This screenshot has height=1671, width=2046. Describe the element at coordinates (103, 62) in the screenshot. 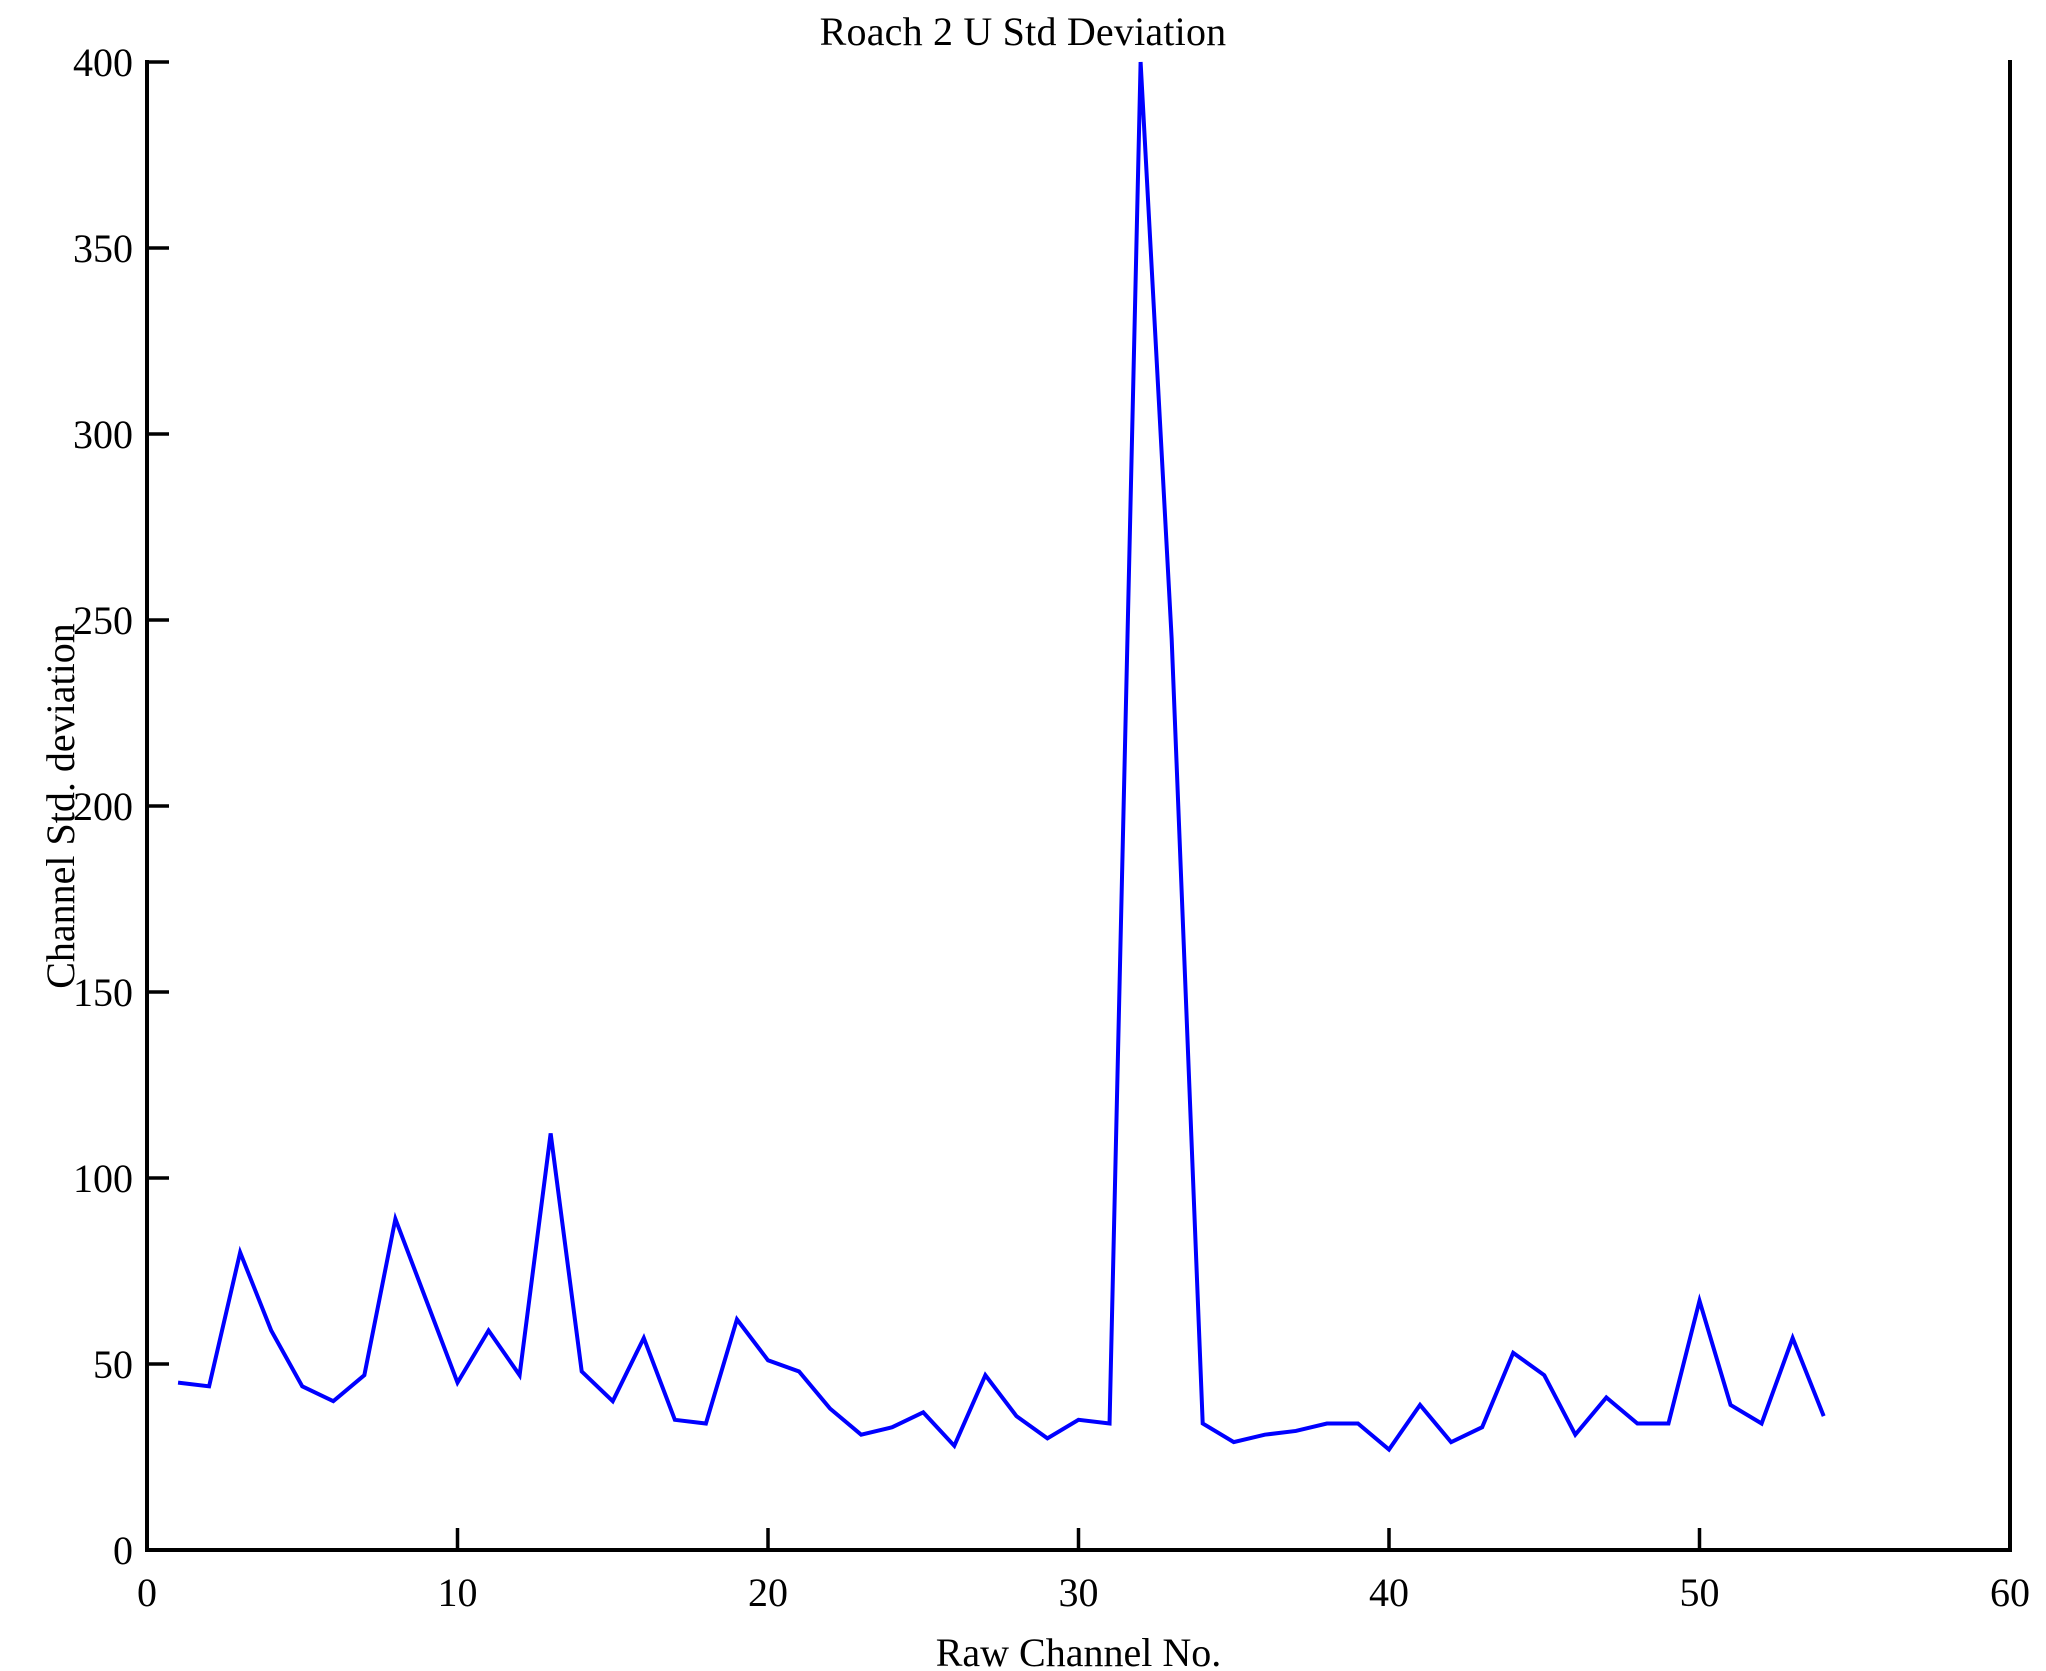

I see `y-tick-label: 400` at that location.